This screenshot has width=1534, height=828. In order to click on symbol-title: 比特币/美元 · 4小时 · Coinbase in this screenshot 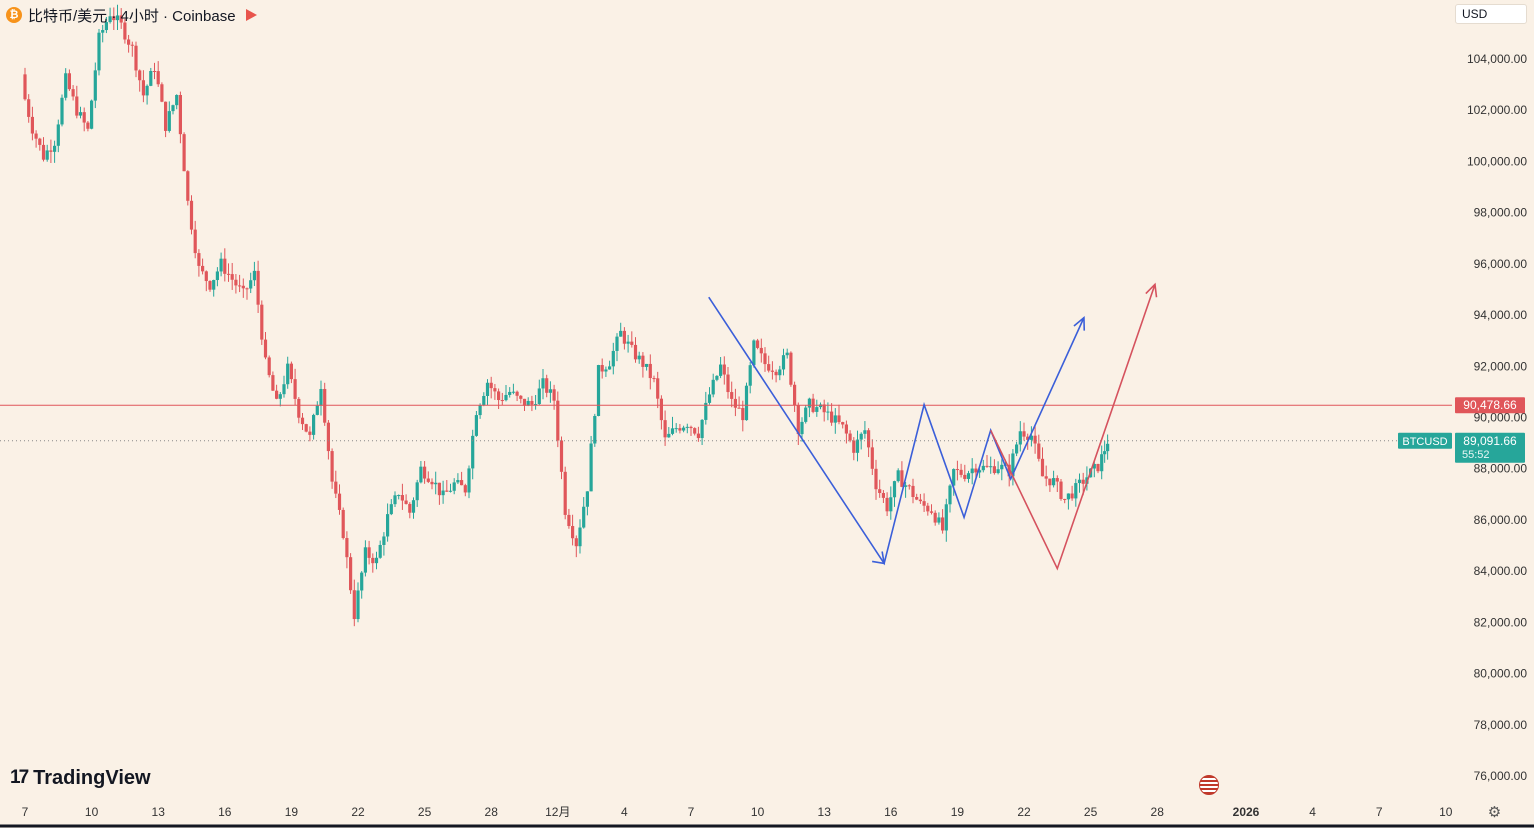, I will do `click(132, 16)`.